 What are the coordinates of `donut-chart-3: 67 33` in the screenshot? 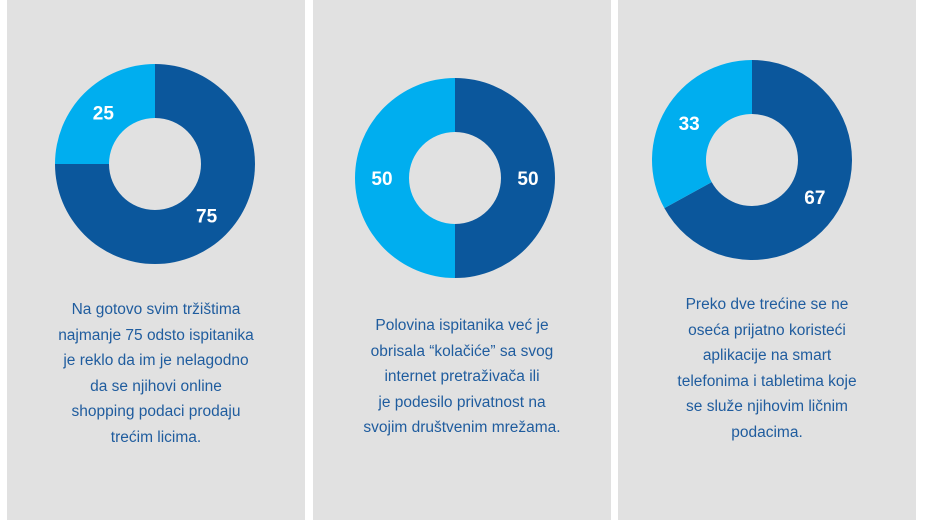 It's located at (752, 159).